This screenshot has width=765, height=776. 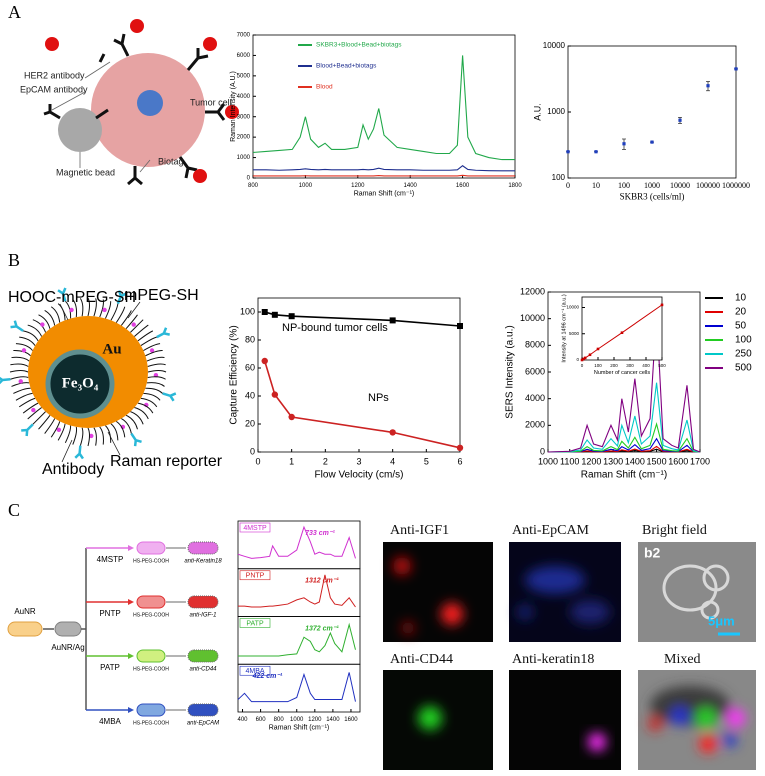 What do you see at coordinates (110, 667) in the screenshot?
I see `reporter-label: PATP` at bounding box center [110, 667].